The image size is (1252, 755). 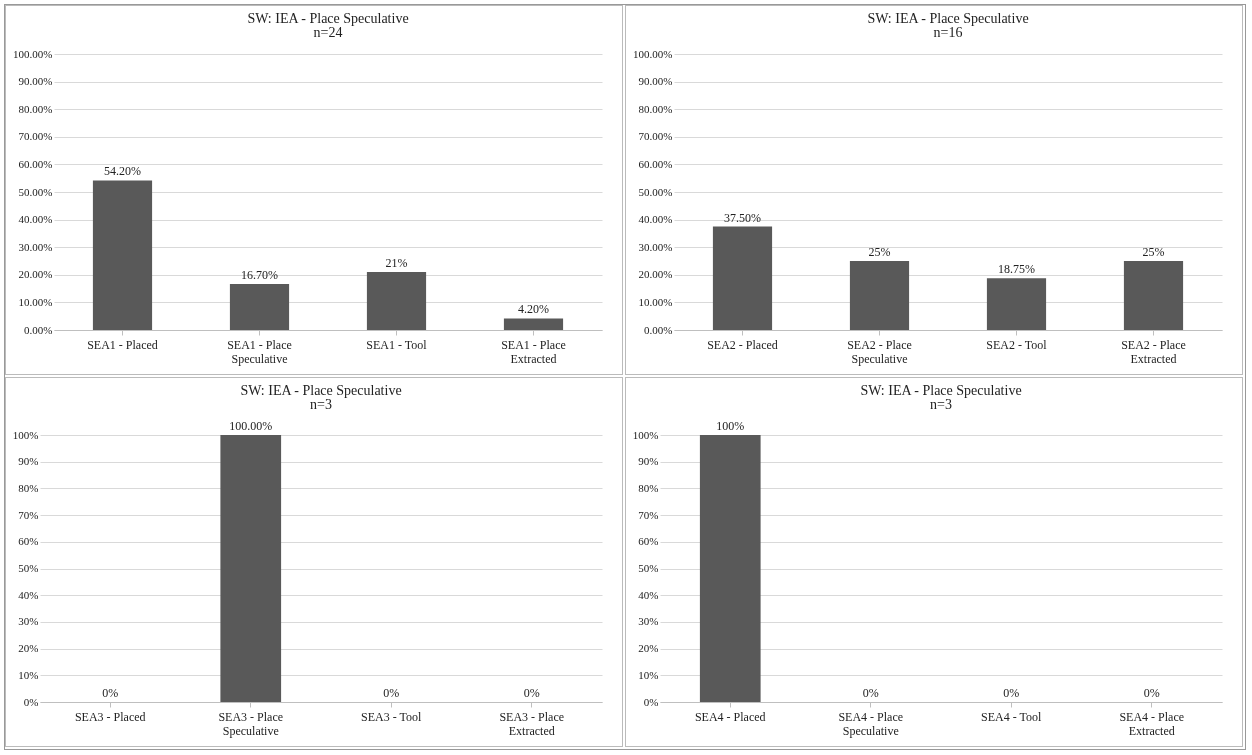 I want to click on x-tick-label: SEA1 - Tool, so click(x=397, y=344).